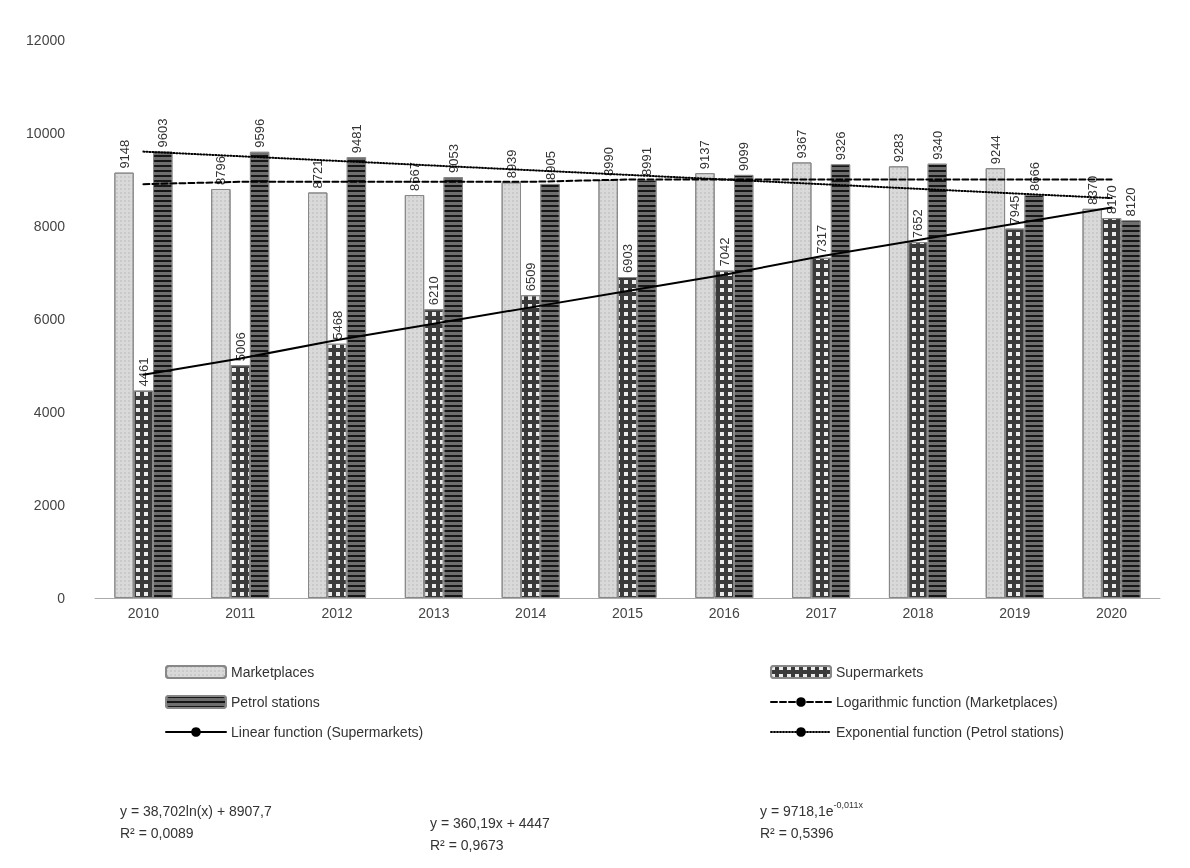 This screenshot has height=868, width=1190. I want to click on text: y = 38,702ln(x) + 8907,7 R² = 0,0089, so click(196, 822).